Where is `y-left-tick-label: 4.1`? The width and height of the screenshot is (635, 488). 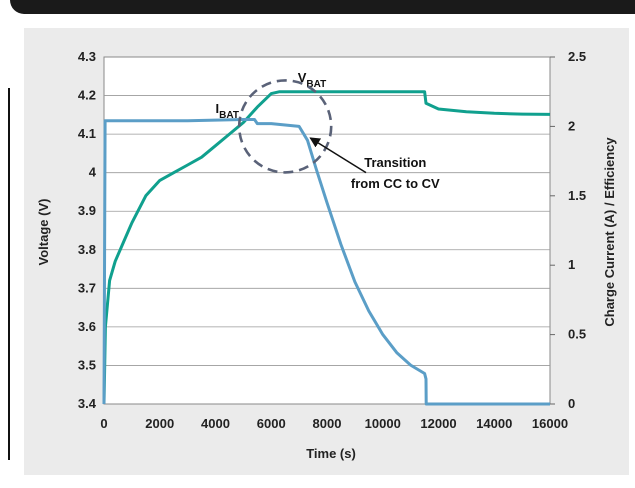
y-left-tick-label: 4.1 is located at coordinates (87, 133).